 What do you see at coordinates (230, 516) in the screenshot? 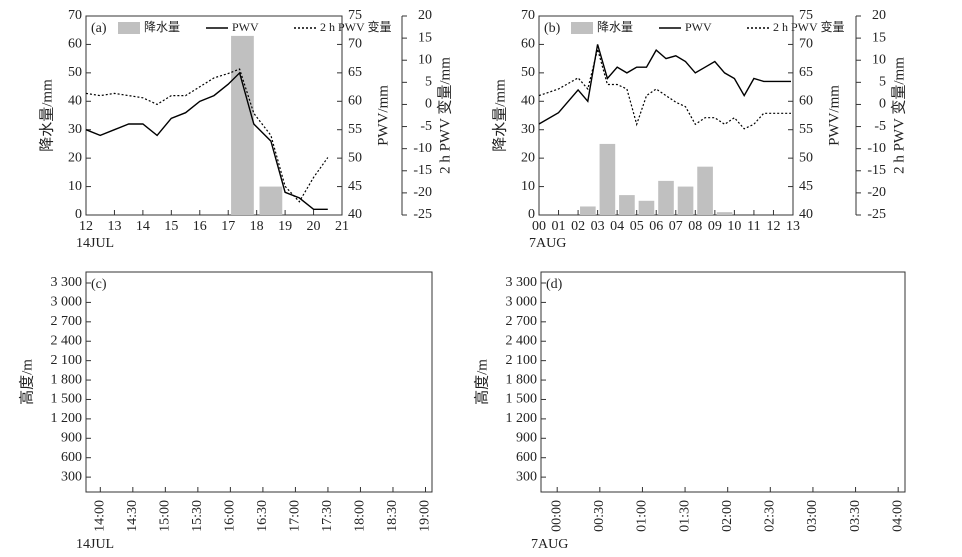
I see `x-tick-label: 16:00` at bounding box center [230, 516].